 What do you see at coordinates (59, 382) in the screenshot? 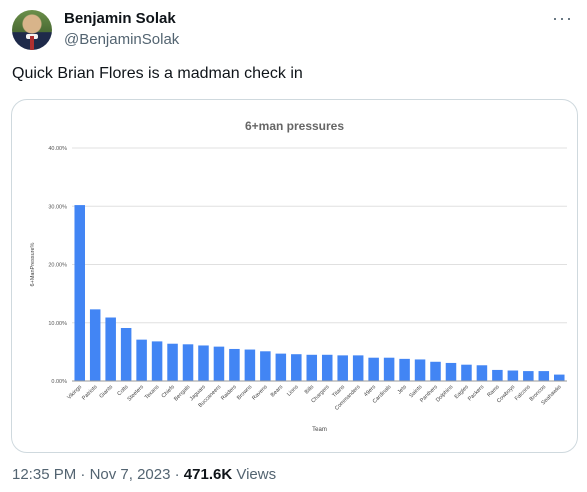
I see `y-tick-label: 0.00%` at bounding box center [59, 382].